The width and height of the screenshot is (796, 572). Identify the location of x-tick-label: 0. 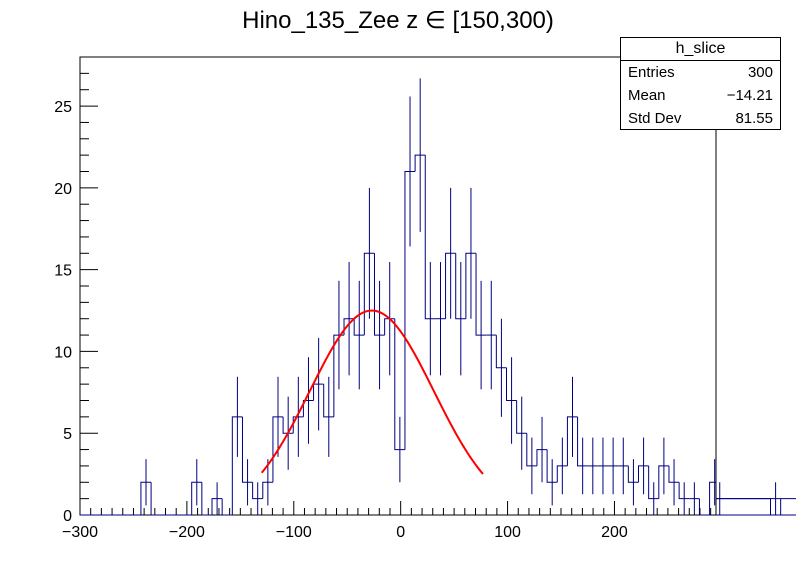
(400, 532).